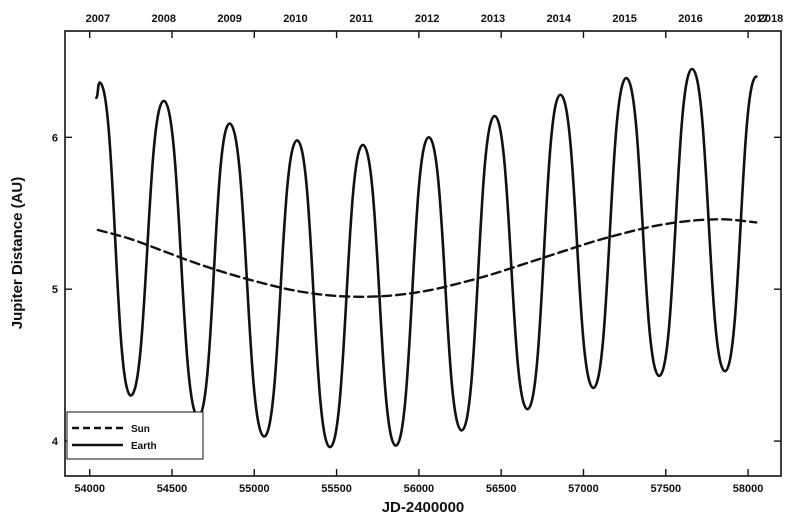  What do you see at coordinates (336, 489) in the screenshot?
I see `x-tick-label: 55500` at bounding box center [336, 489].